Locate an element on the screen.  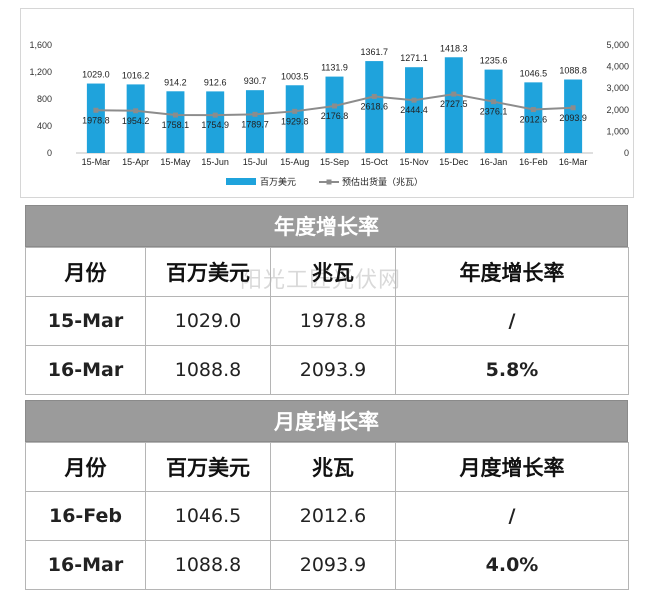
cell-mw: 1978.8 is located at coordinates (333, 321).